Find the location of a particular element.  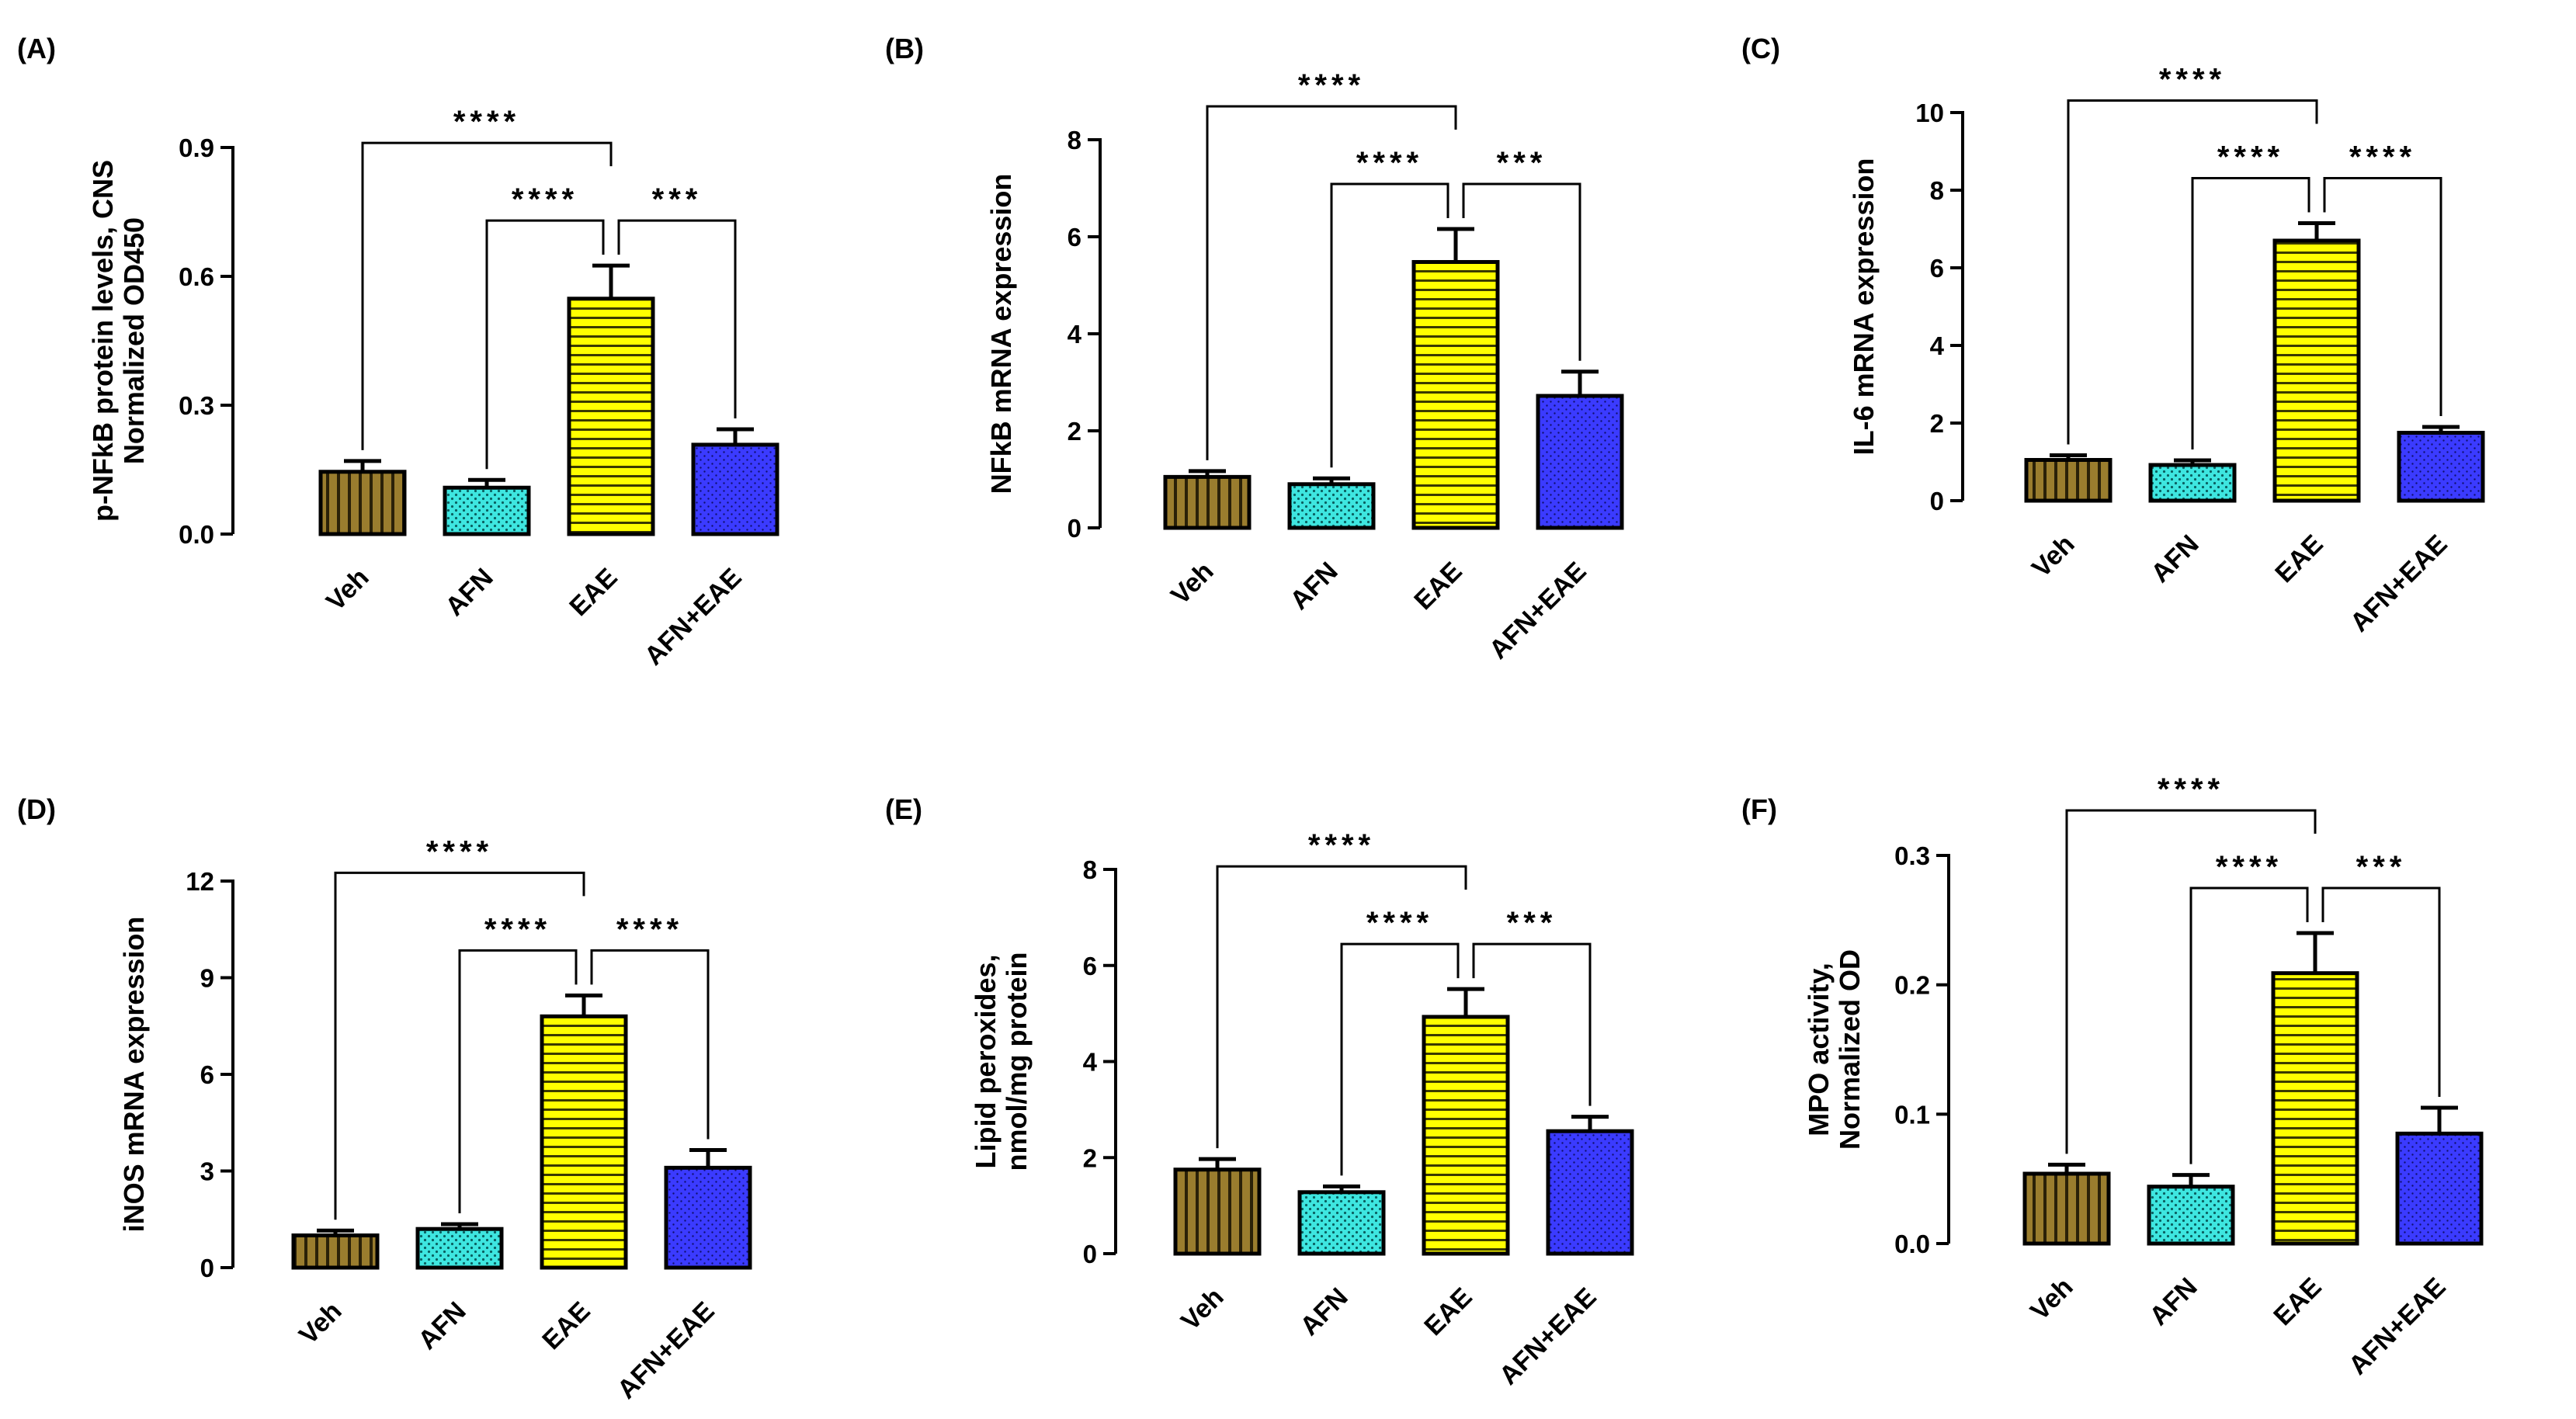

y-axis-title: MPO activity, is located at coordinates (1819, 1049).